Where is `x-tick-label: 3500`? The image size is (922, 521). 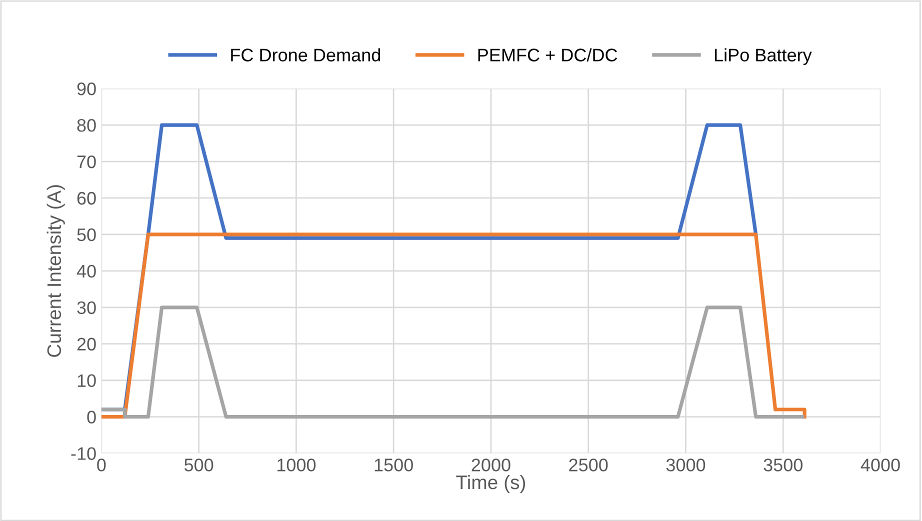
x-tick-label: 3500 is located at coordinates (783, 465).